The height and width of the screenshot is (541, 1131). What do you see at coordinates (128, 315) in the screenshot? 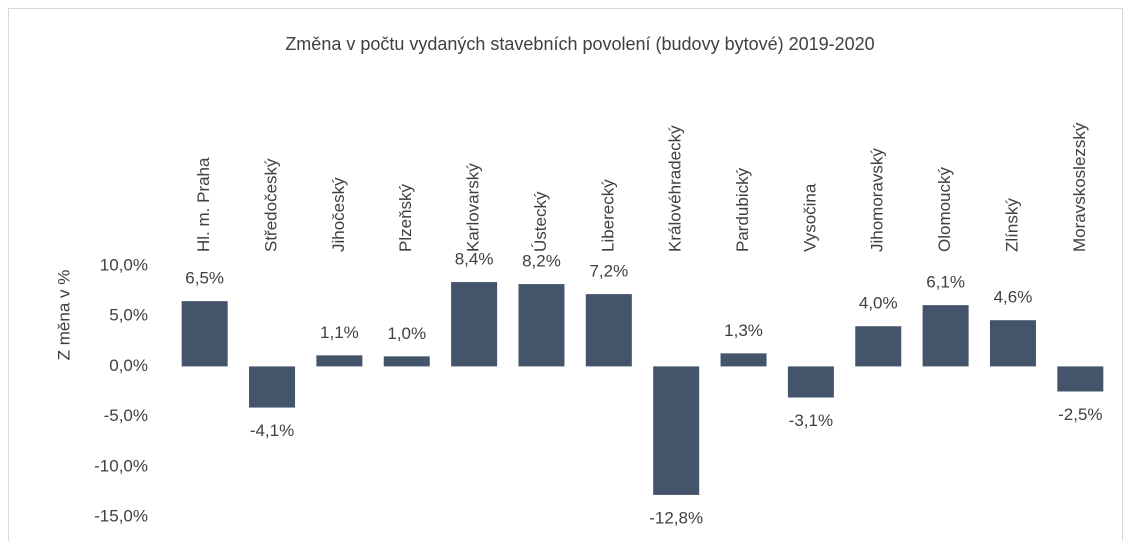
I see `y-tick-label: 5,0%` at bounding box center [128, 315].